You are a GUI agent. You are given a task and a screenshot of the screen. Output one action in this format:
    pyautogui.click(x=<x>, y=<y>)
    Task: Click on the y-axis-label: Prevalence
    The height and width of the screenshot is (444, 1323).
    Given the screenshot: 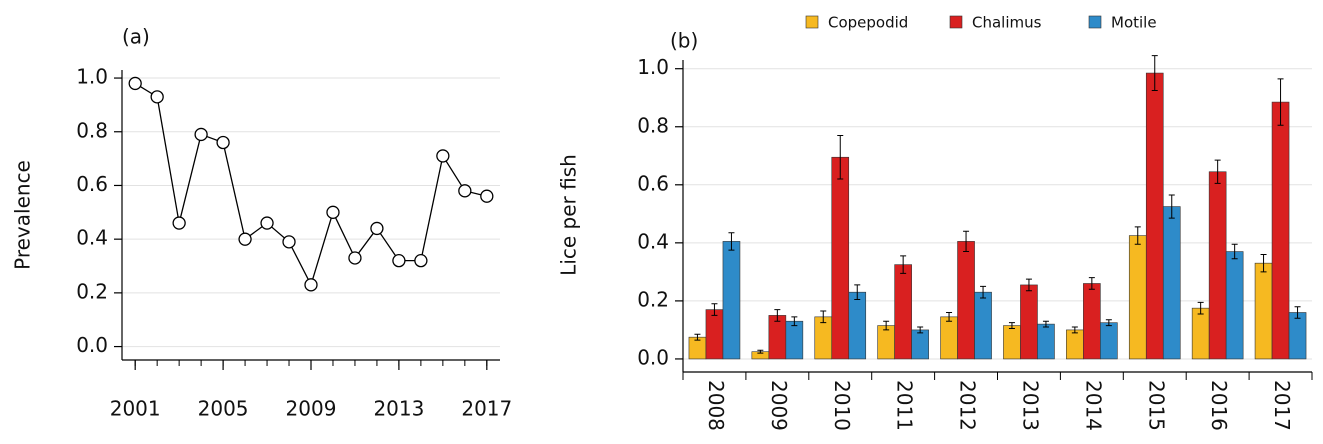 What is the action you would take?
    pyautogui.click(x=23, y=215)
    